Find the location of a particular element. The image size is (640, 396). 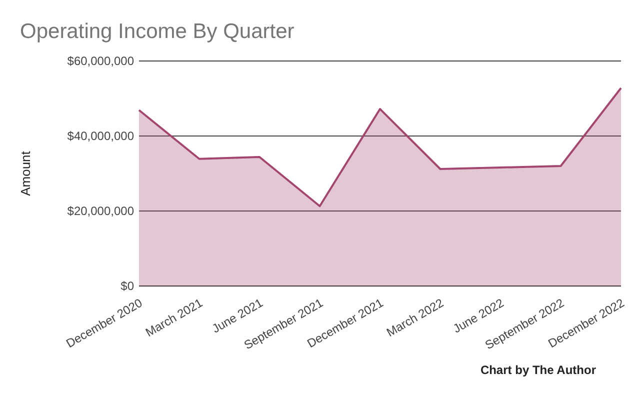

y-axis-title: Amount is located at coordinates (25, 173).